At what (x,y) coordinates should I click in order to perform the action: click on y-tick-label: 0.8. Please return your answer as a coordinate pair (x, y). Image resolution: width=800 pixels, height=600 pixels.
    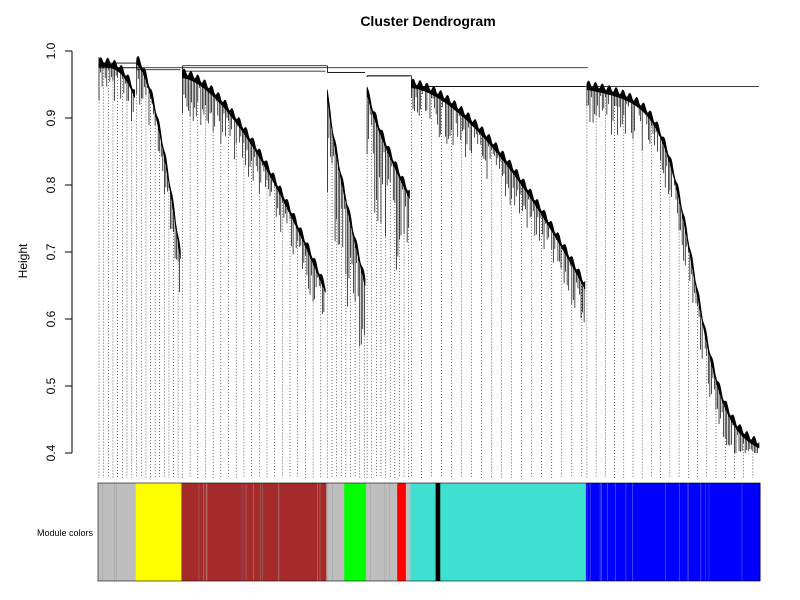
    Looking at the image, I should click on (51, 184).